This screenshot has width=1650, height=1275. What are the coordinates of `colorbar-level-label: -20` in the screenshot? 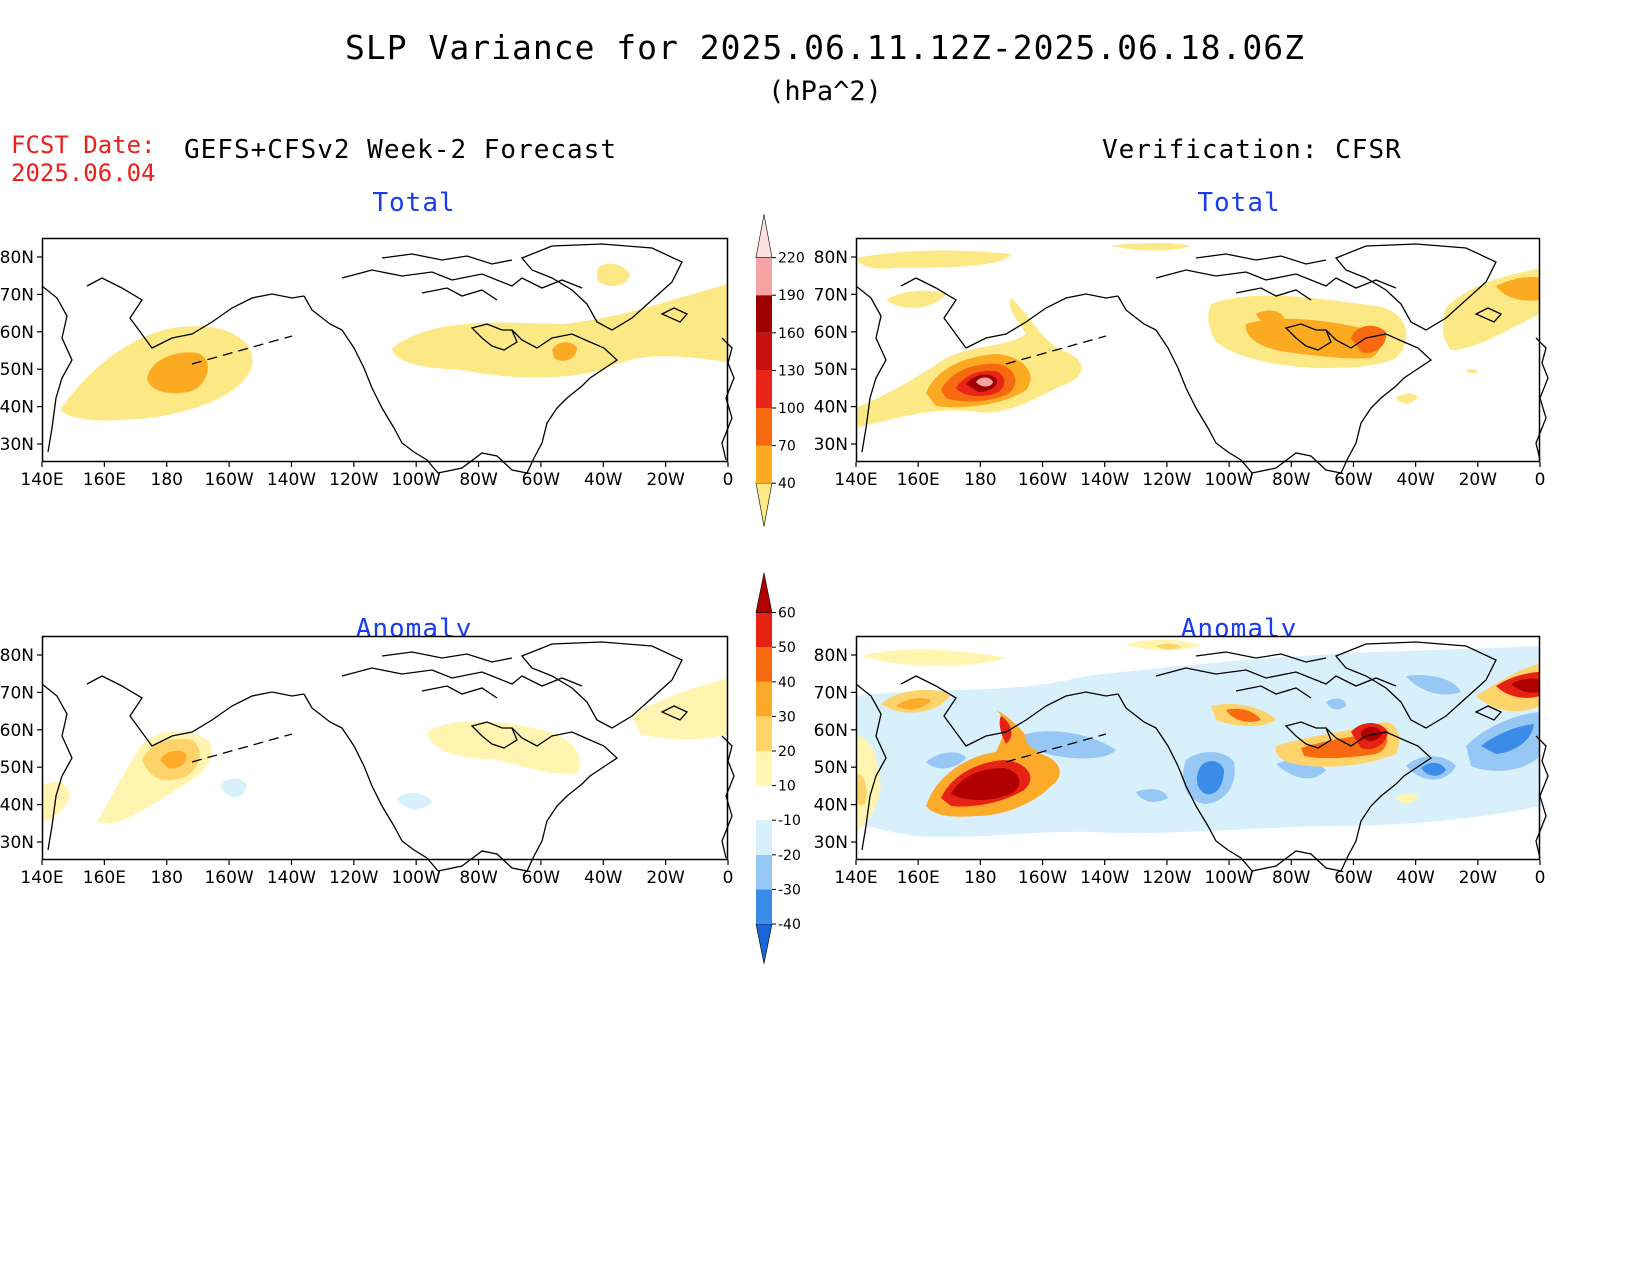 It's located at (789, 856).